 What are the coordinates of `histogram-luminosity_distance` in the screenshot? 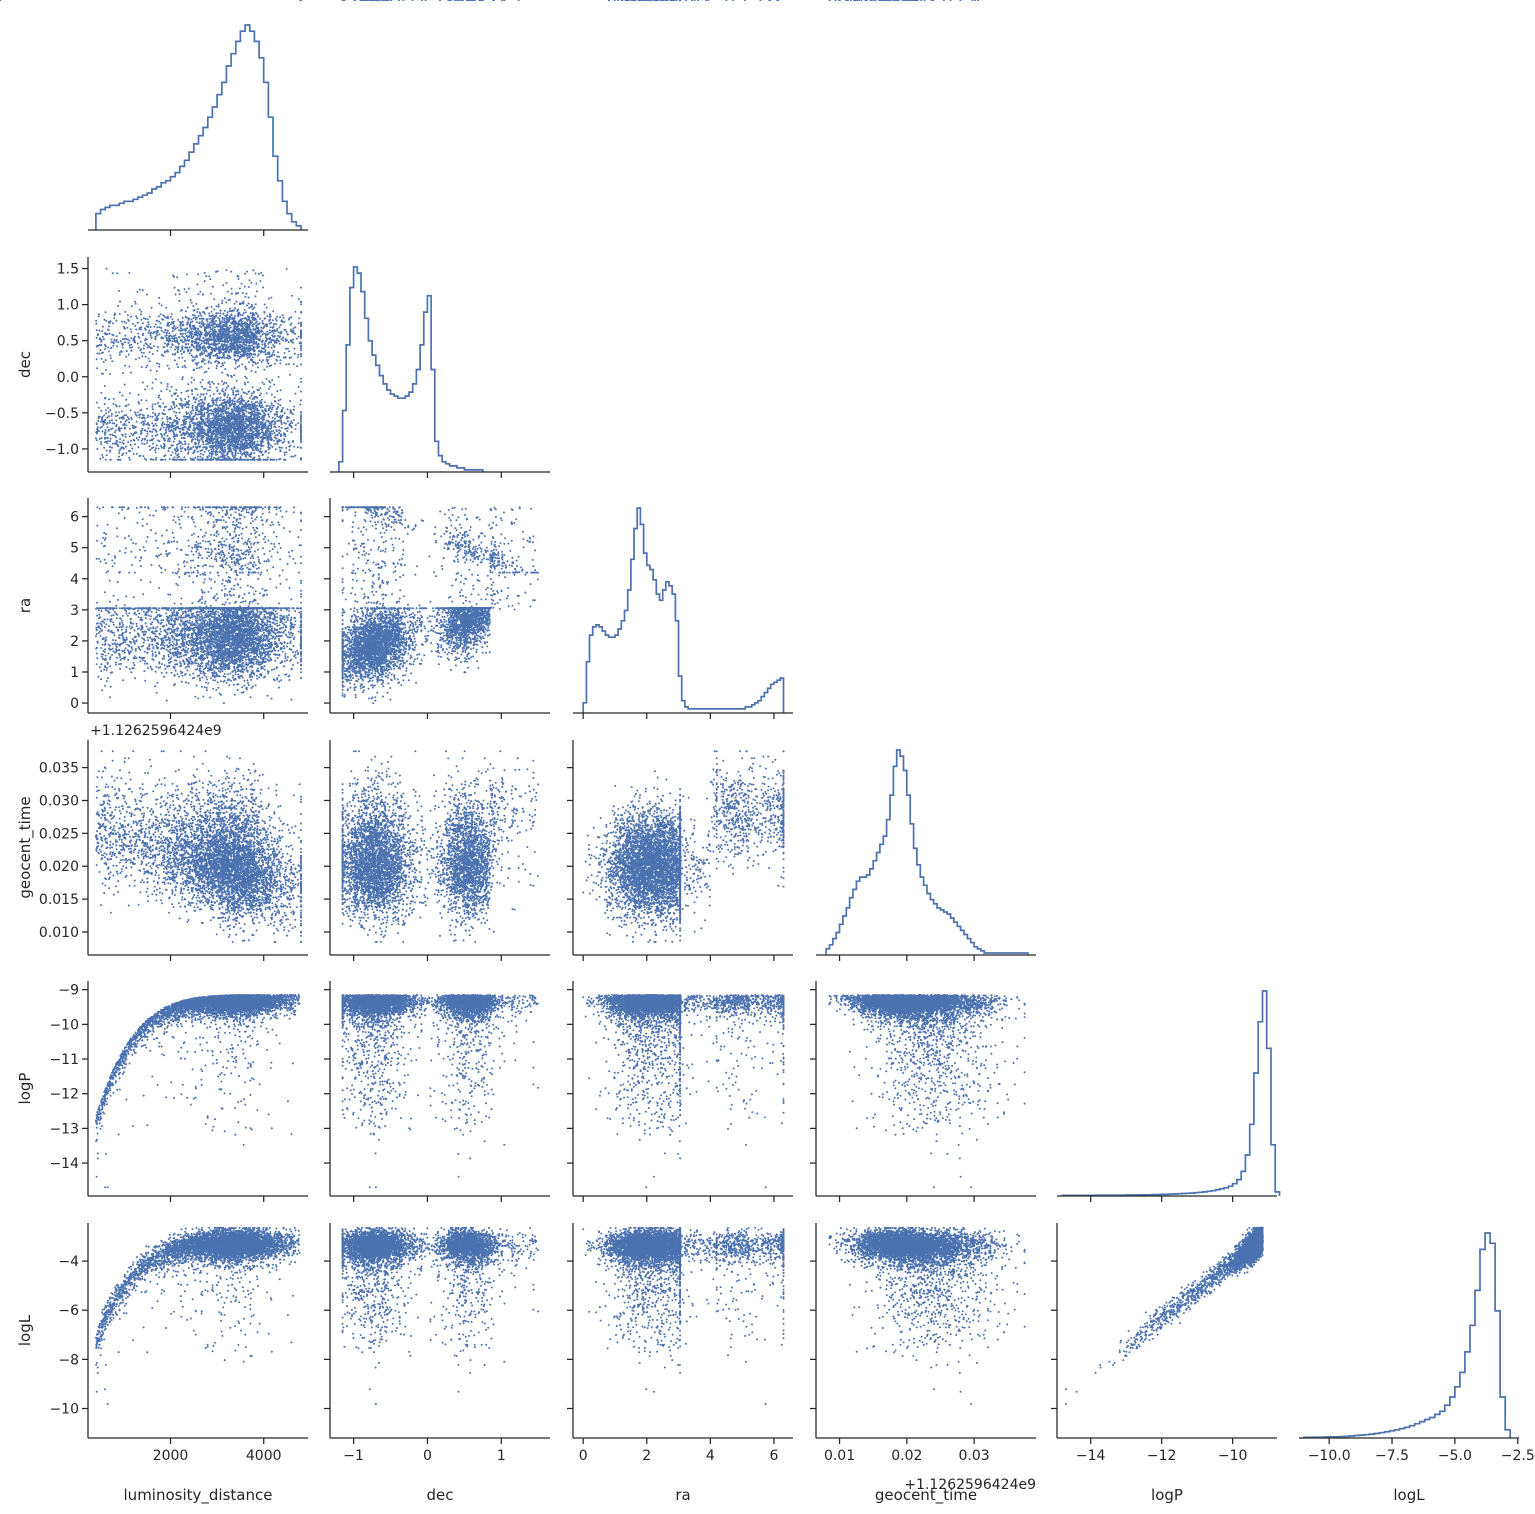 It's located at (198, 127).